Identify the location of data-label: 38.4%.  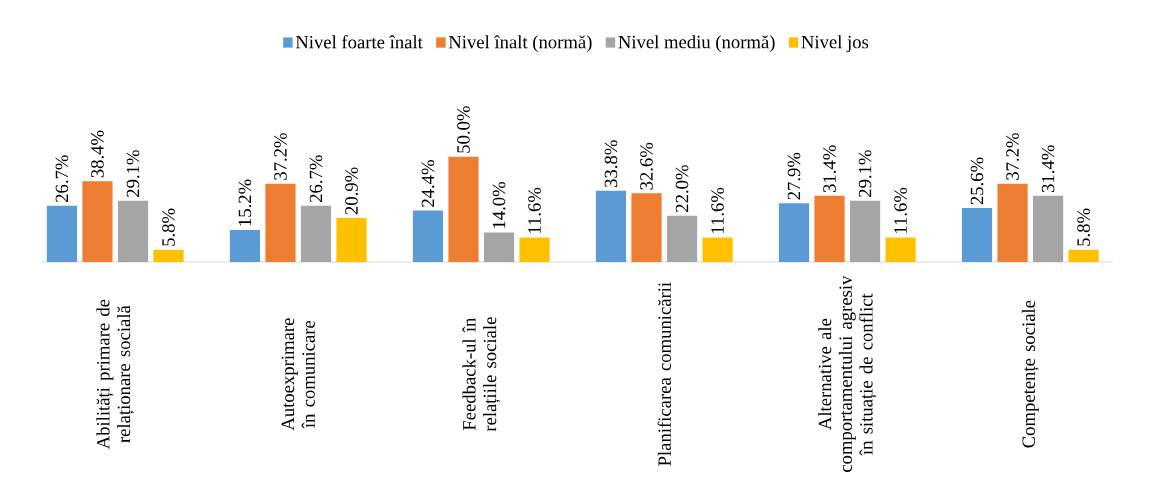
(97, 154).